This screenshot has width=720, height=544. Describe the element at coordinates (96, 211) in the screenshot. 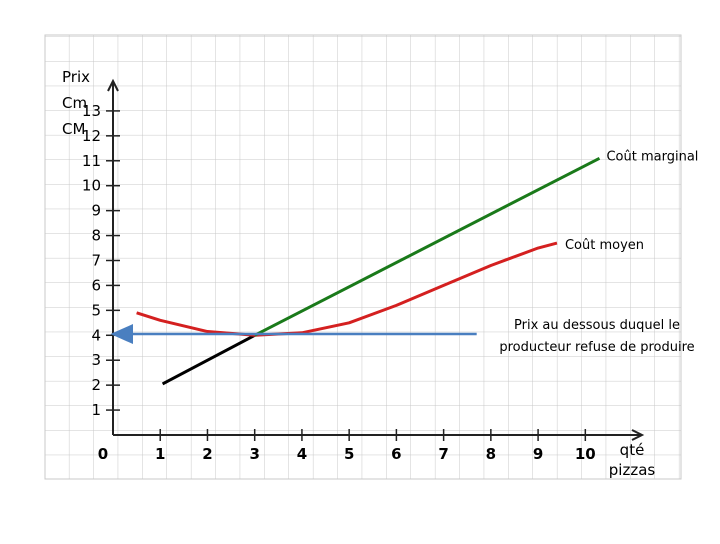

I see `y-tick-label: 9` at that location.